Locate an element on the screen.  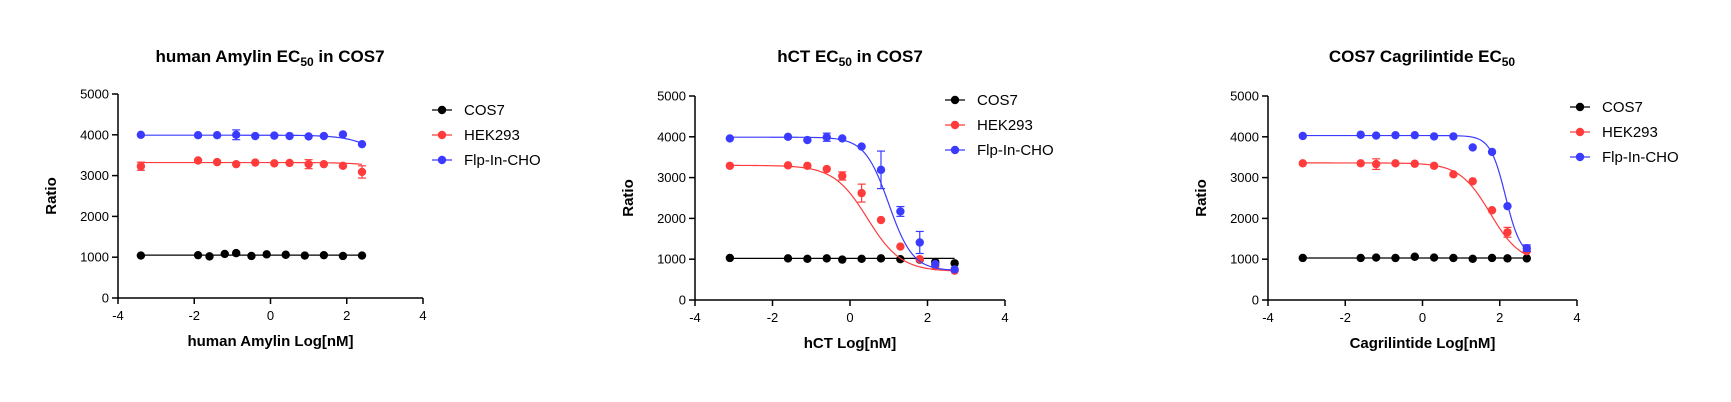
legend-entry: Flp-In-CHO is located at coordinates (999, 150).